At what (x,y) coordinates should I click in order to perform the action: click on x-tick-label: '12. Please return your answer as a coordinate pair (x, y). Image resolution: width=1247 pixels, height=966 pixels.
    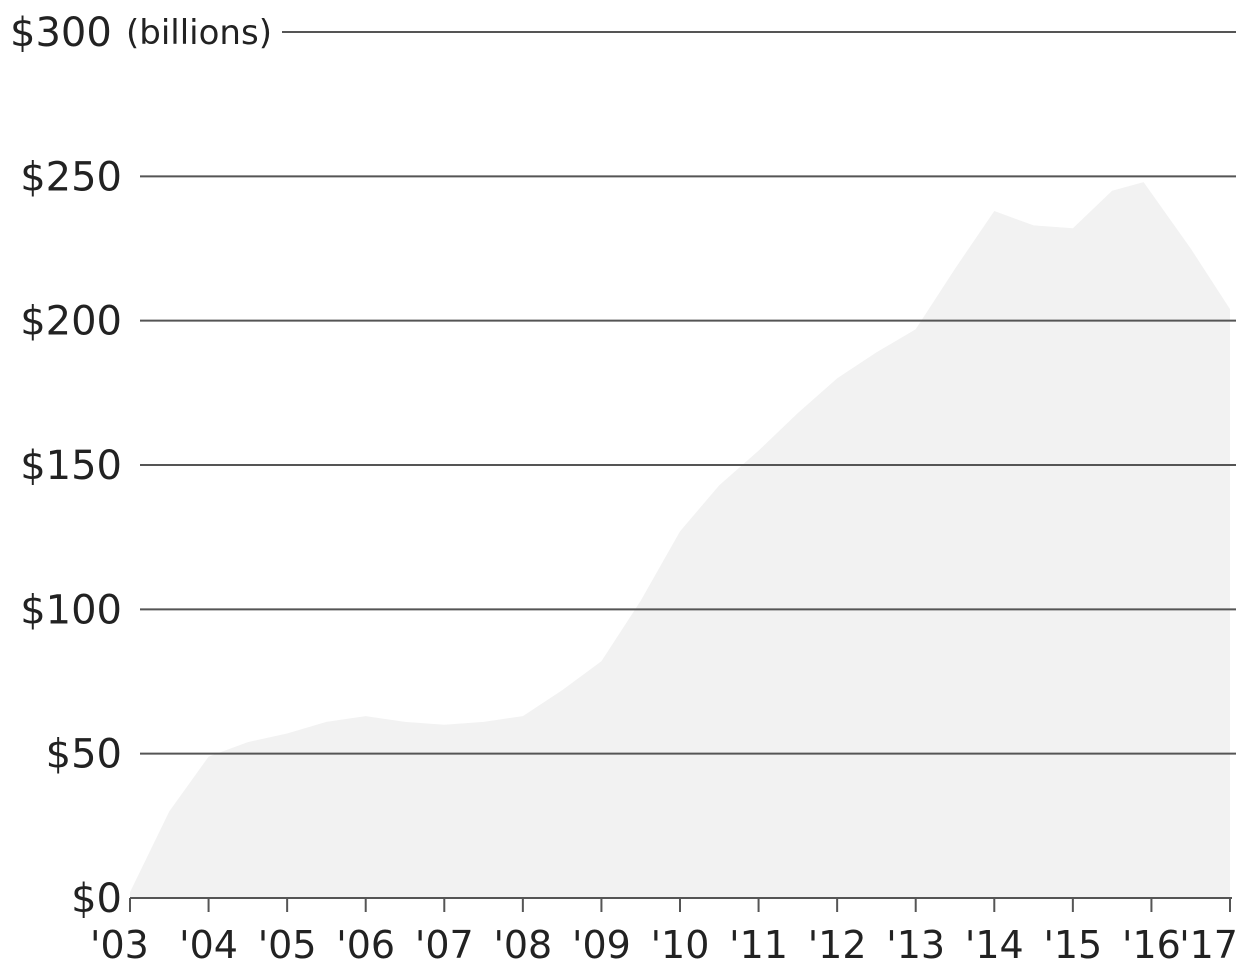
    Looking at the image, I should click on (837, 944).